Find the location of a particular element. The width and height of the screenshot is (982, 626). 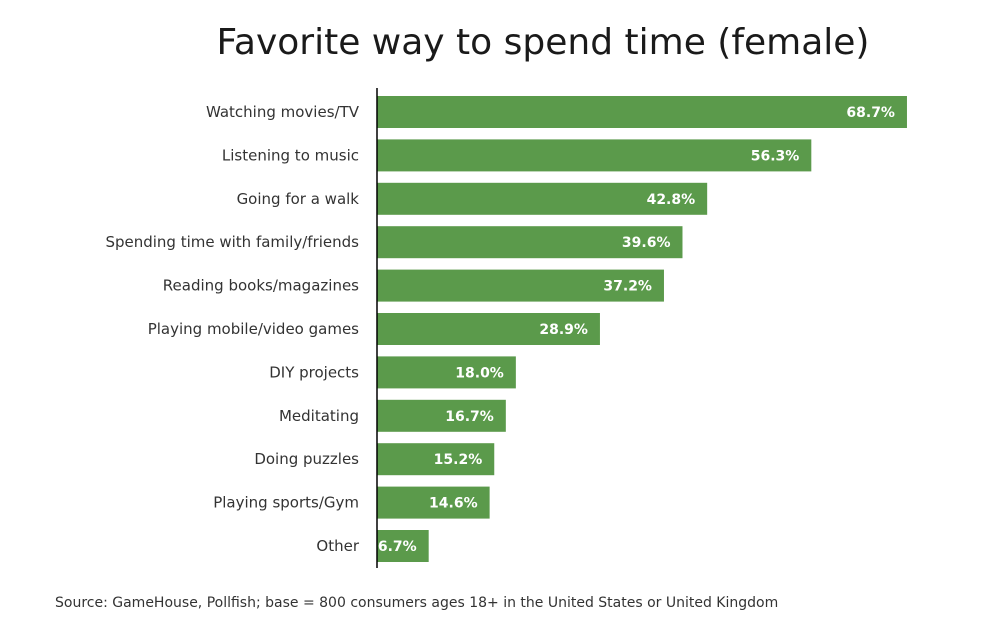

value-label: 56.3% is located at coordinates (775, 156).